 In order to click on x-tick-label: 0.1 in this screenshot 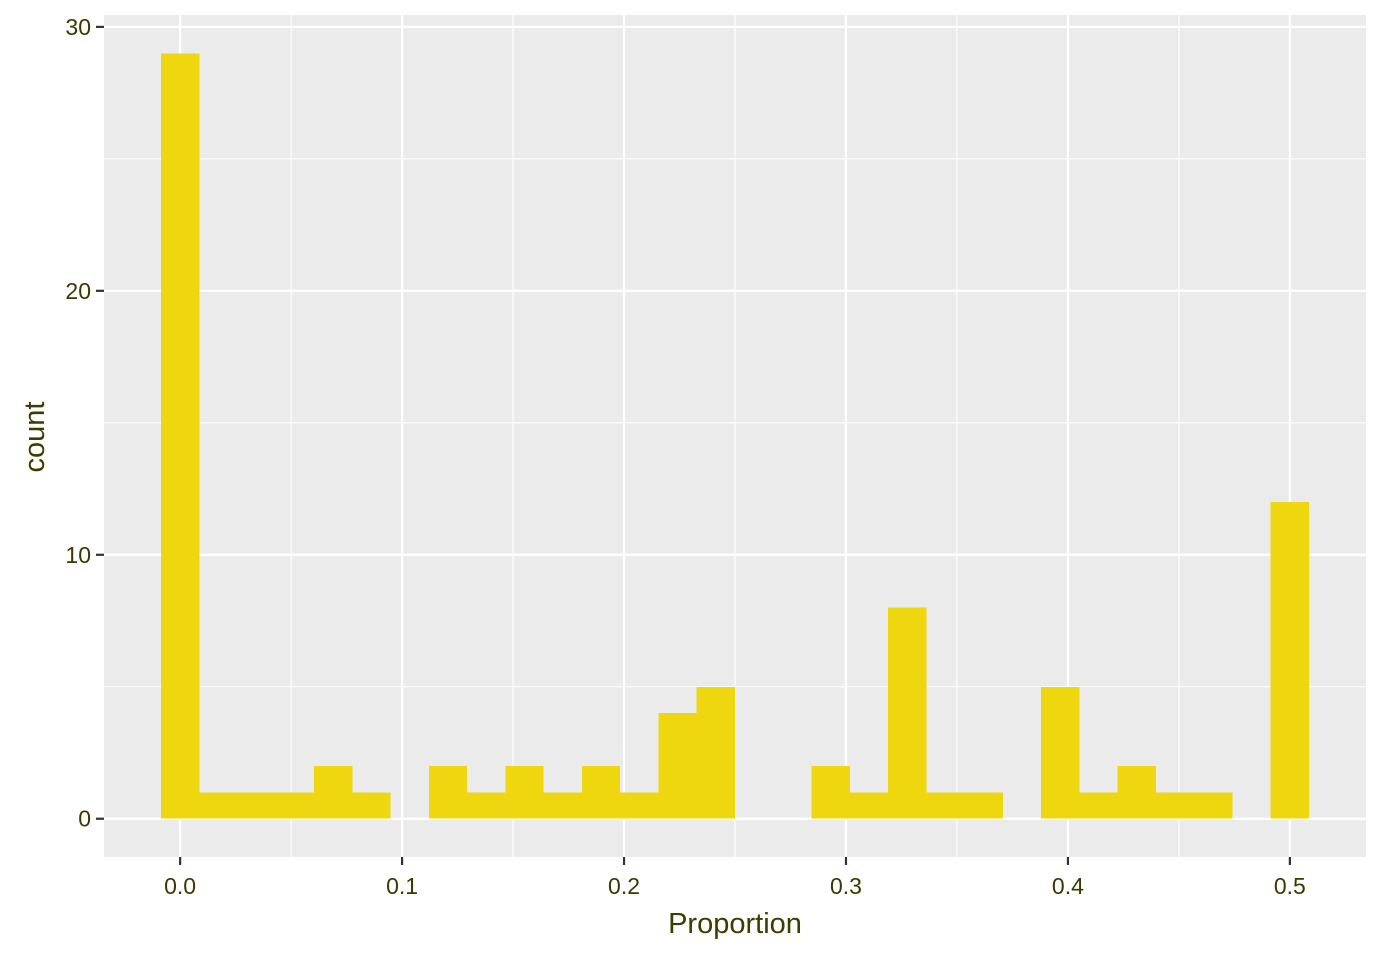, I will do `click(402, 886)`.